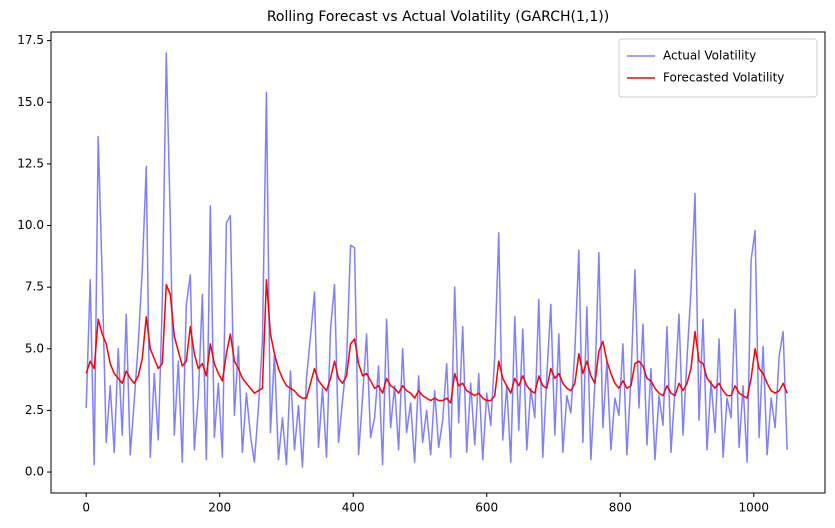  What do you see at coordinates (620, 508) in the screenshot?
I see `x-tick-label: 800` at bounding box center [620, 508].